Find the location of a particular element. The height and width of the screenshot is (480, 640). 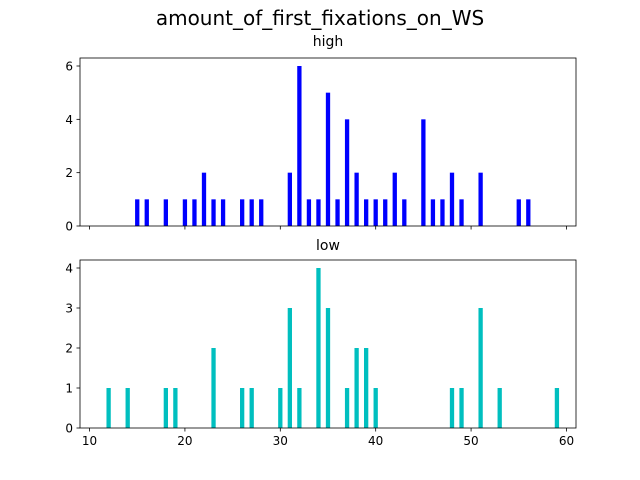

low-xtick-label: 10 is located at coordinates (89, 441).